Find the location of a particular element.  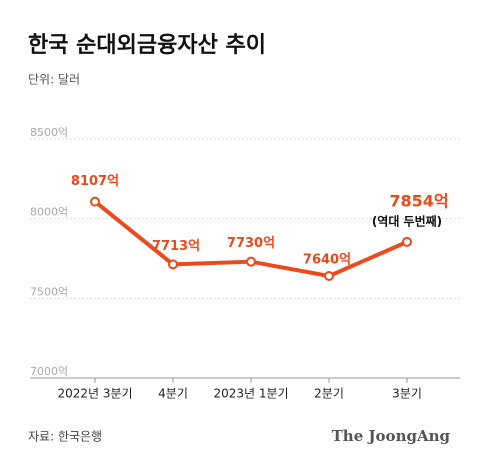

y-tick-label: 7000억 is located at coordinates (49, 371).